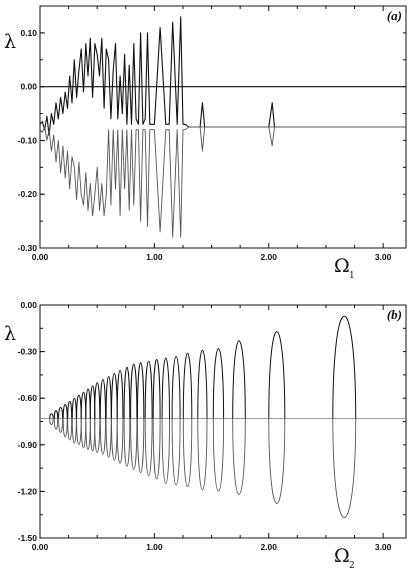 Image resolution: width=412 pixels, height=576 pixels. I want to click on panel-b-x-tick-label: 0.00, so click(40, 547).